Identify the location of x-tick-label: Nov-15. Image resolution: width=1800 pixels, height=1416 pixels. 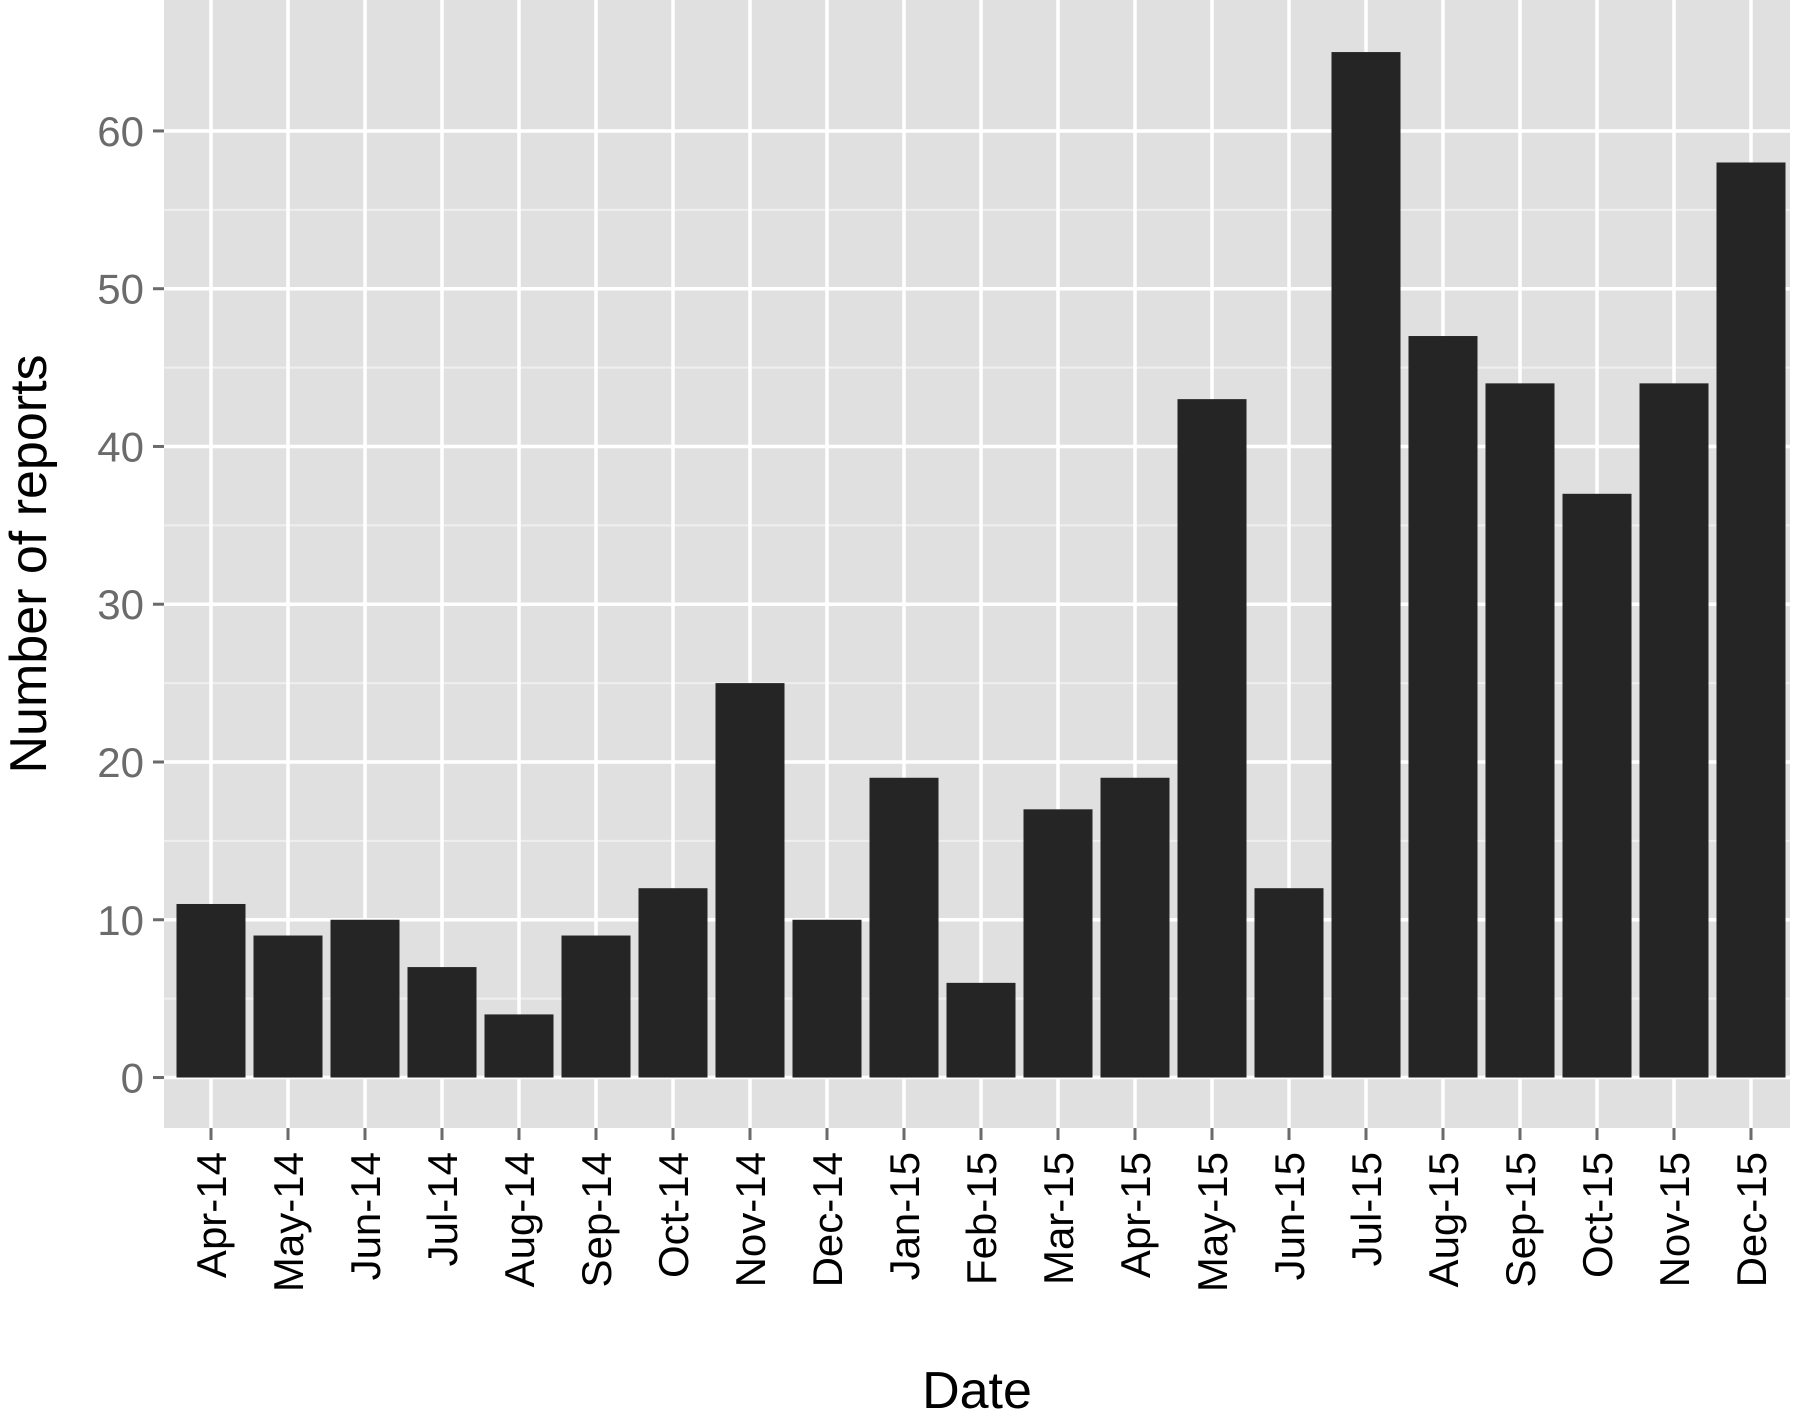
(1674, 1219).